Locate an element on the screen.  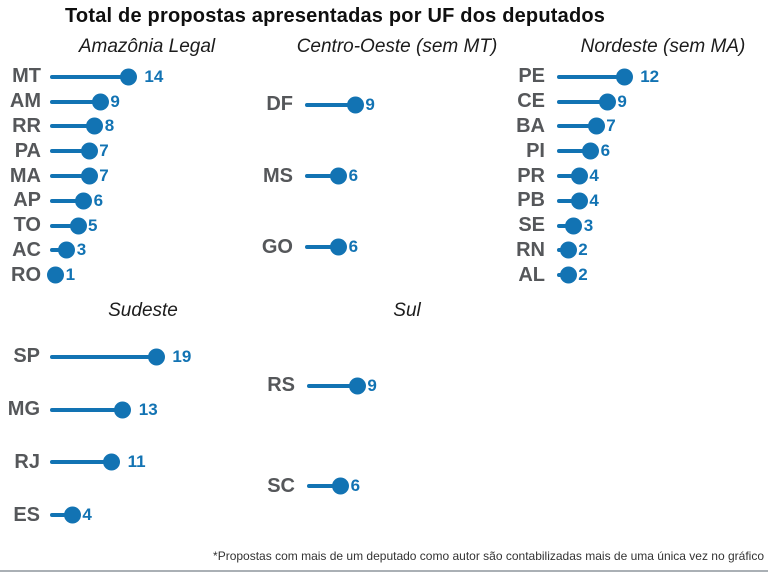
uf-label-pa: PA is located at coordinates (27, 150).